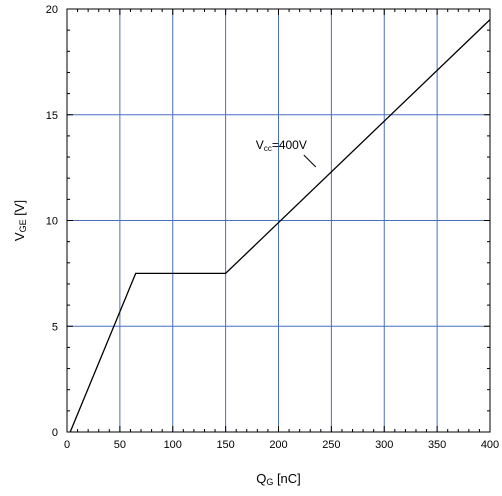 Image resolution: width=502 pixels, height=496 pixels. Describe the element at coordinates (67, 445) in the screenshot. I see `x-tick-label: 0` at that location.